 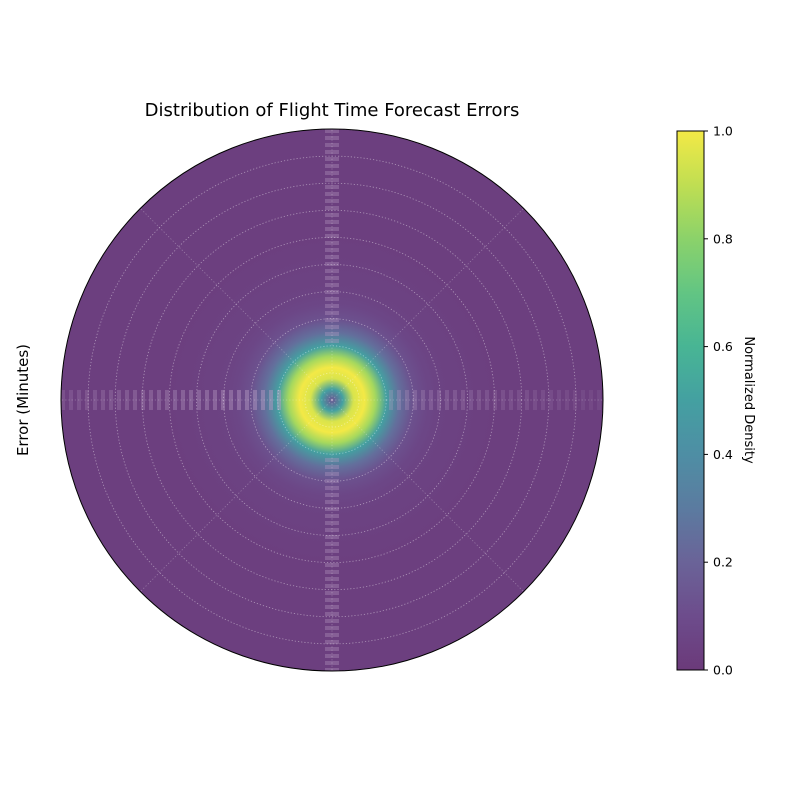 What do you see at coordinates (690, 400) in the screenshot?
I see `colorbar-gradient` at bounding box center [690, 400].